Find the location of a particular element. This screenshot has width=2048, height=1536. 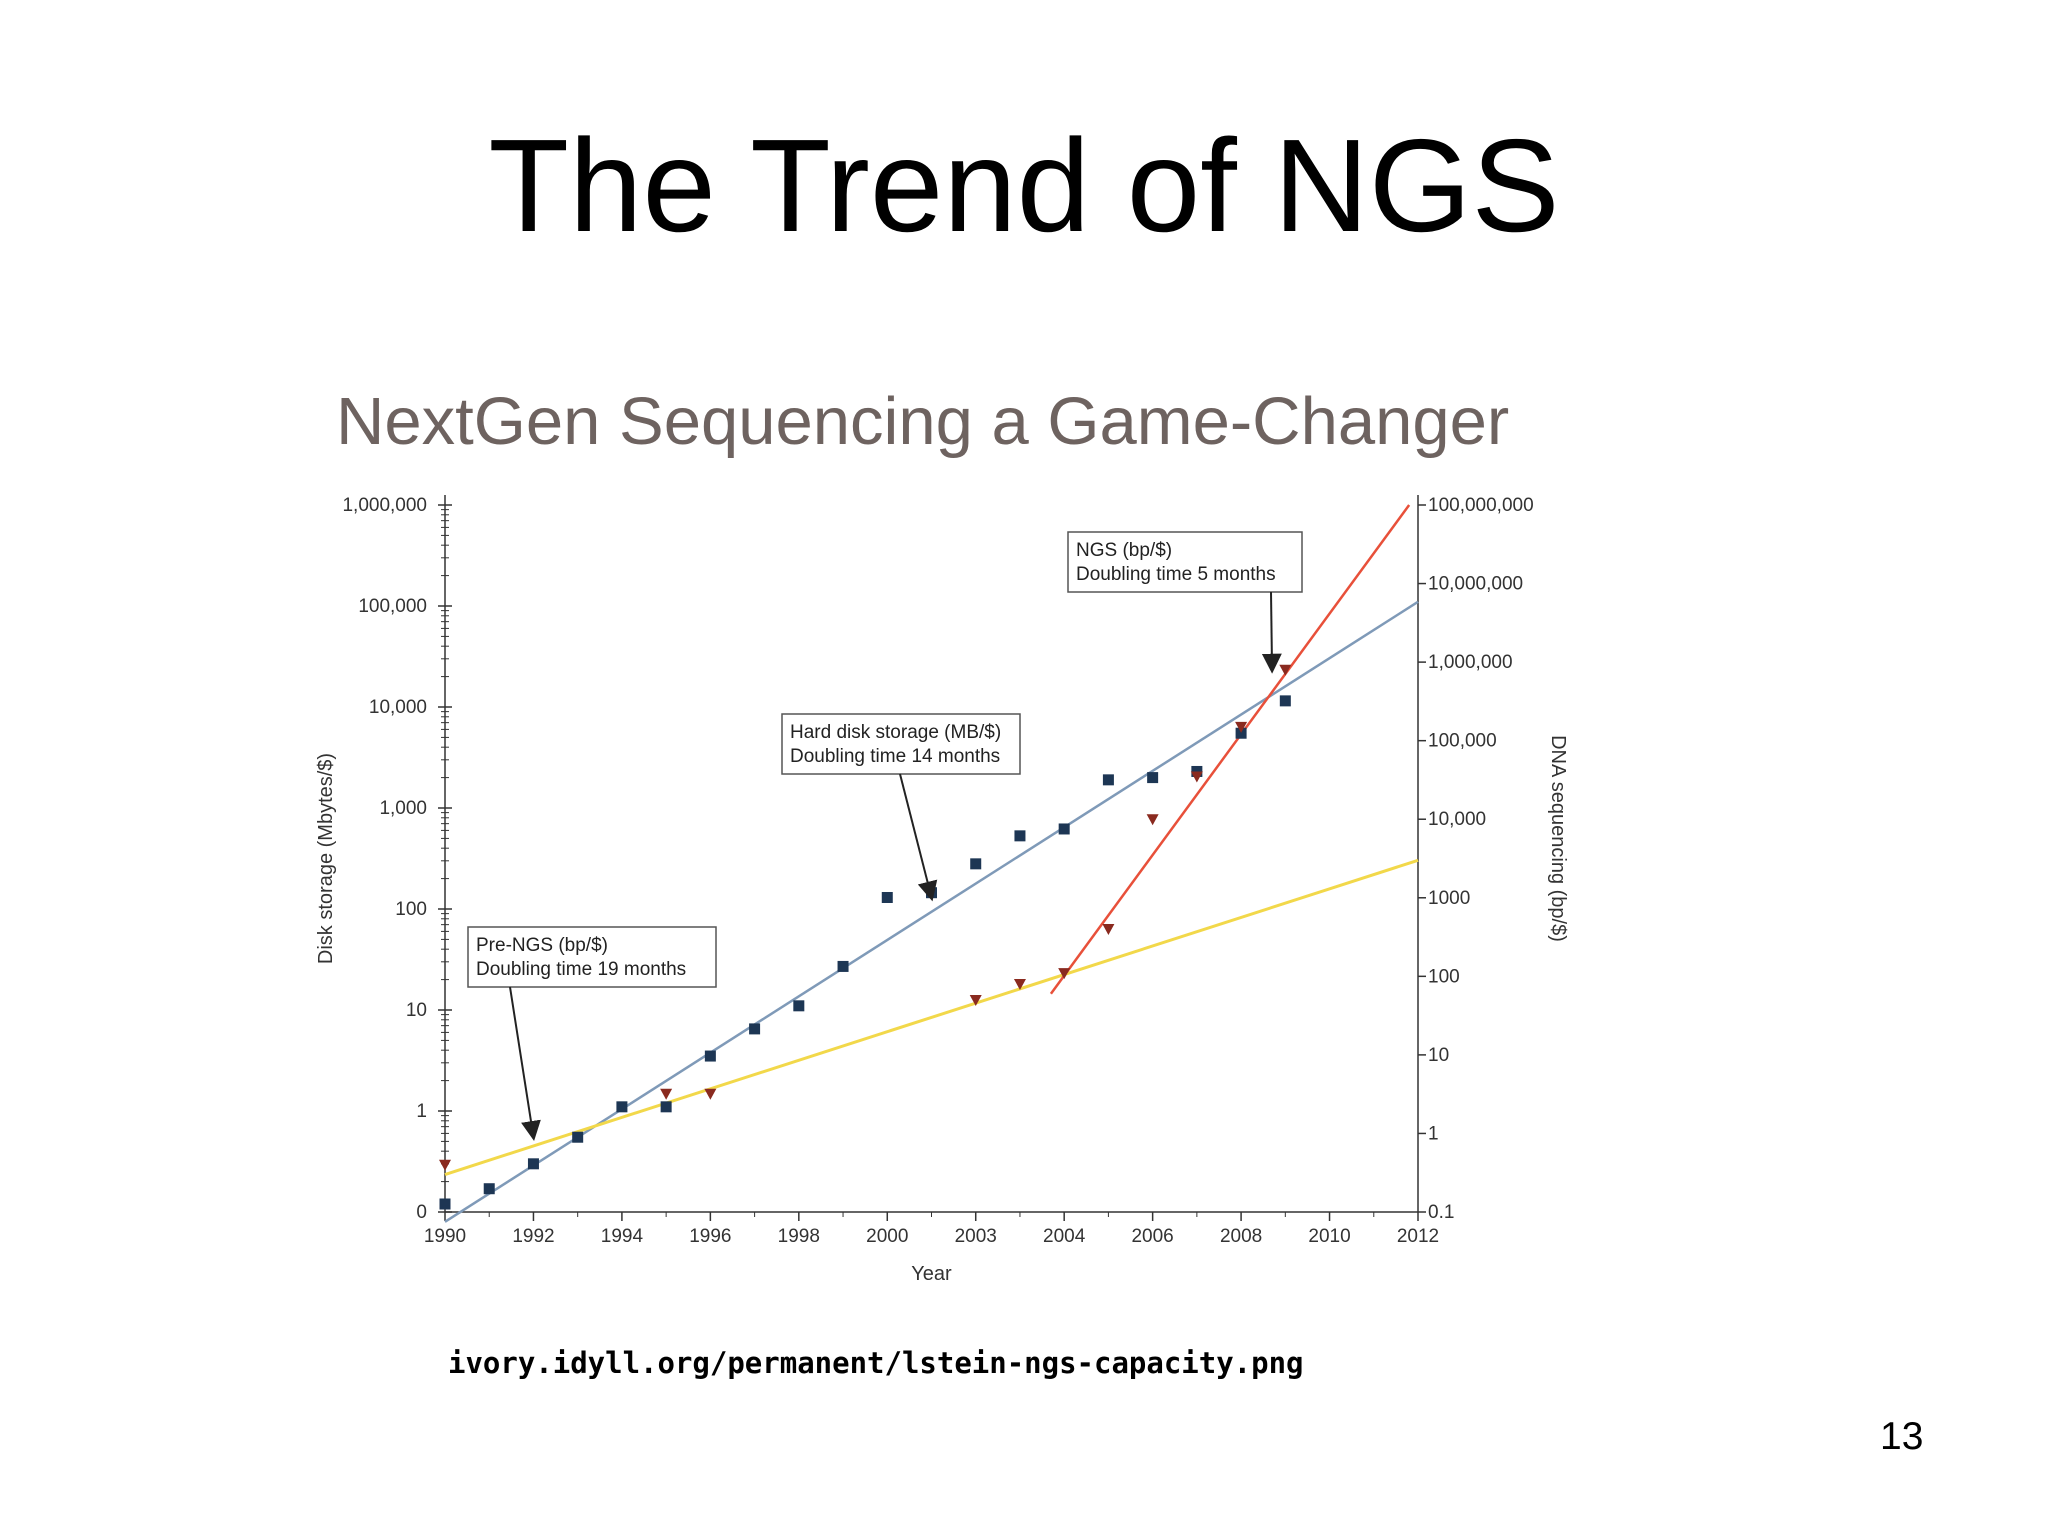

annotation-arrow-prengs is located at coordinates (525, 1063).